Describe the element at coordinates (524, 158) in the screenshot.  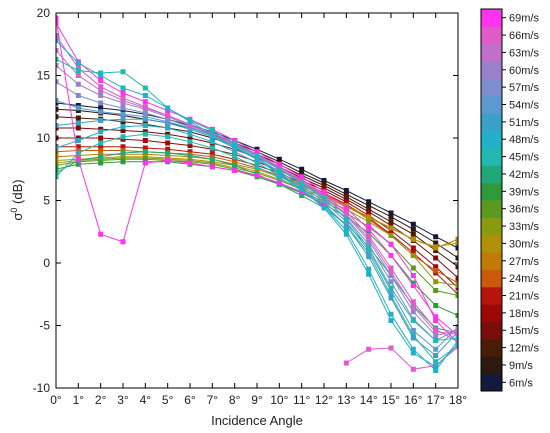
I see `colorbar-label: 45m/s` at that location.